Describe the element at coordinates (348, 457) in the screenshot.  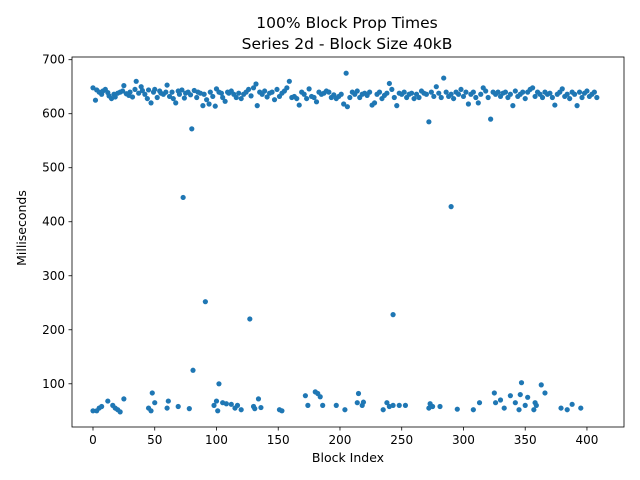
I see `x-axis-label: Block Index` at that location.